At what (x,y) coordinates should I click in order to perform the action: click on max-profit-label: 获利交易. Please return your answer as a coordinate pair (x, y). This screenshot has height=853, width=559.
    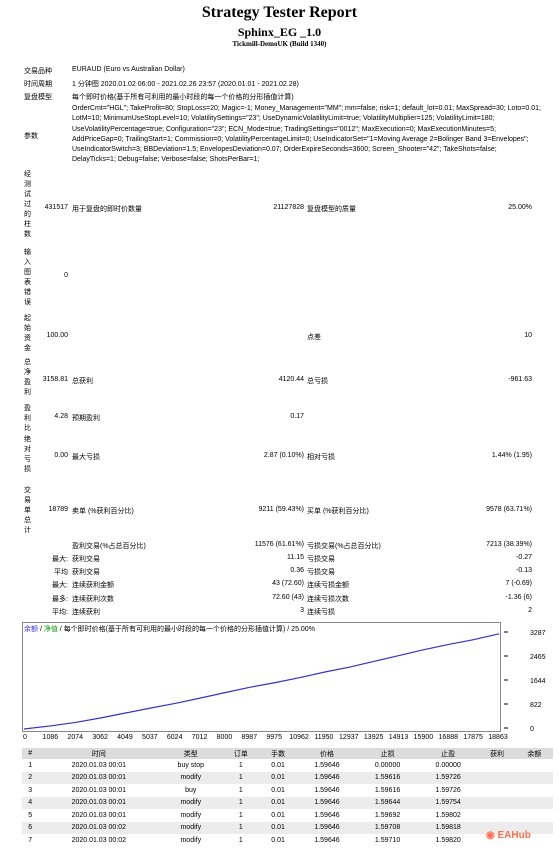
    Looking at the image, I should click on (86, 559).